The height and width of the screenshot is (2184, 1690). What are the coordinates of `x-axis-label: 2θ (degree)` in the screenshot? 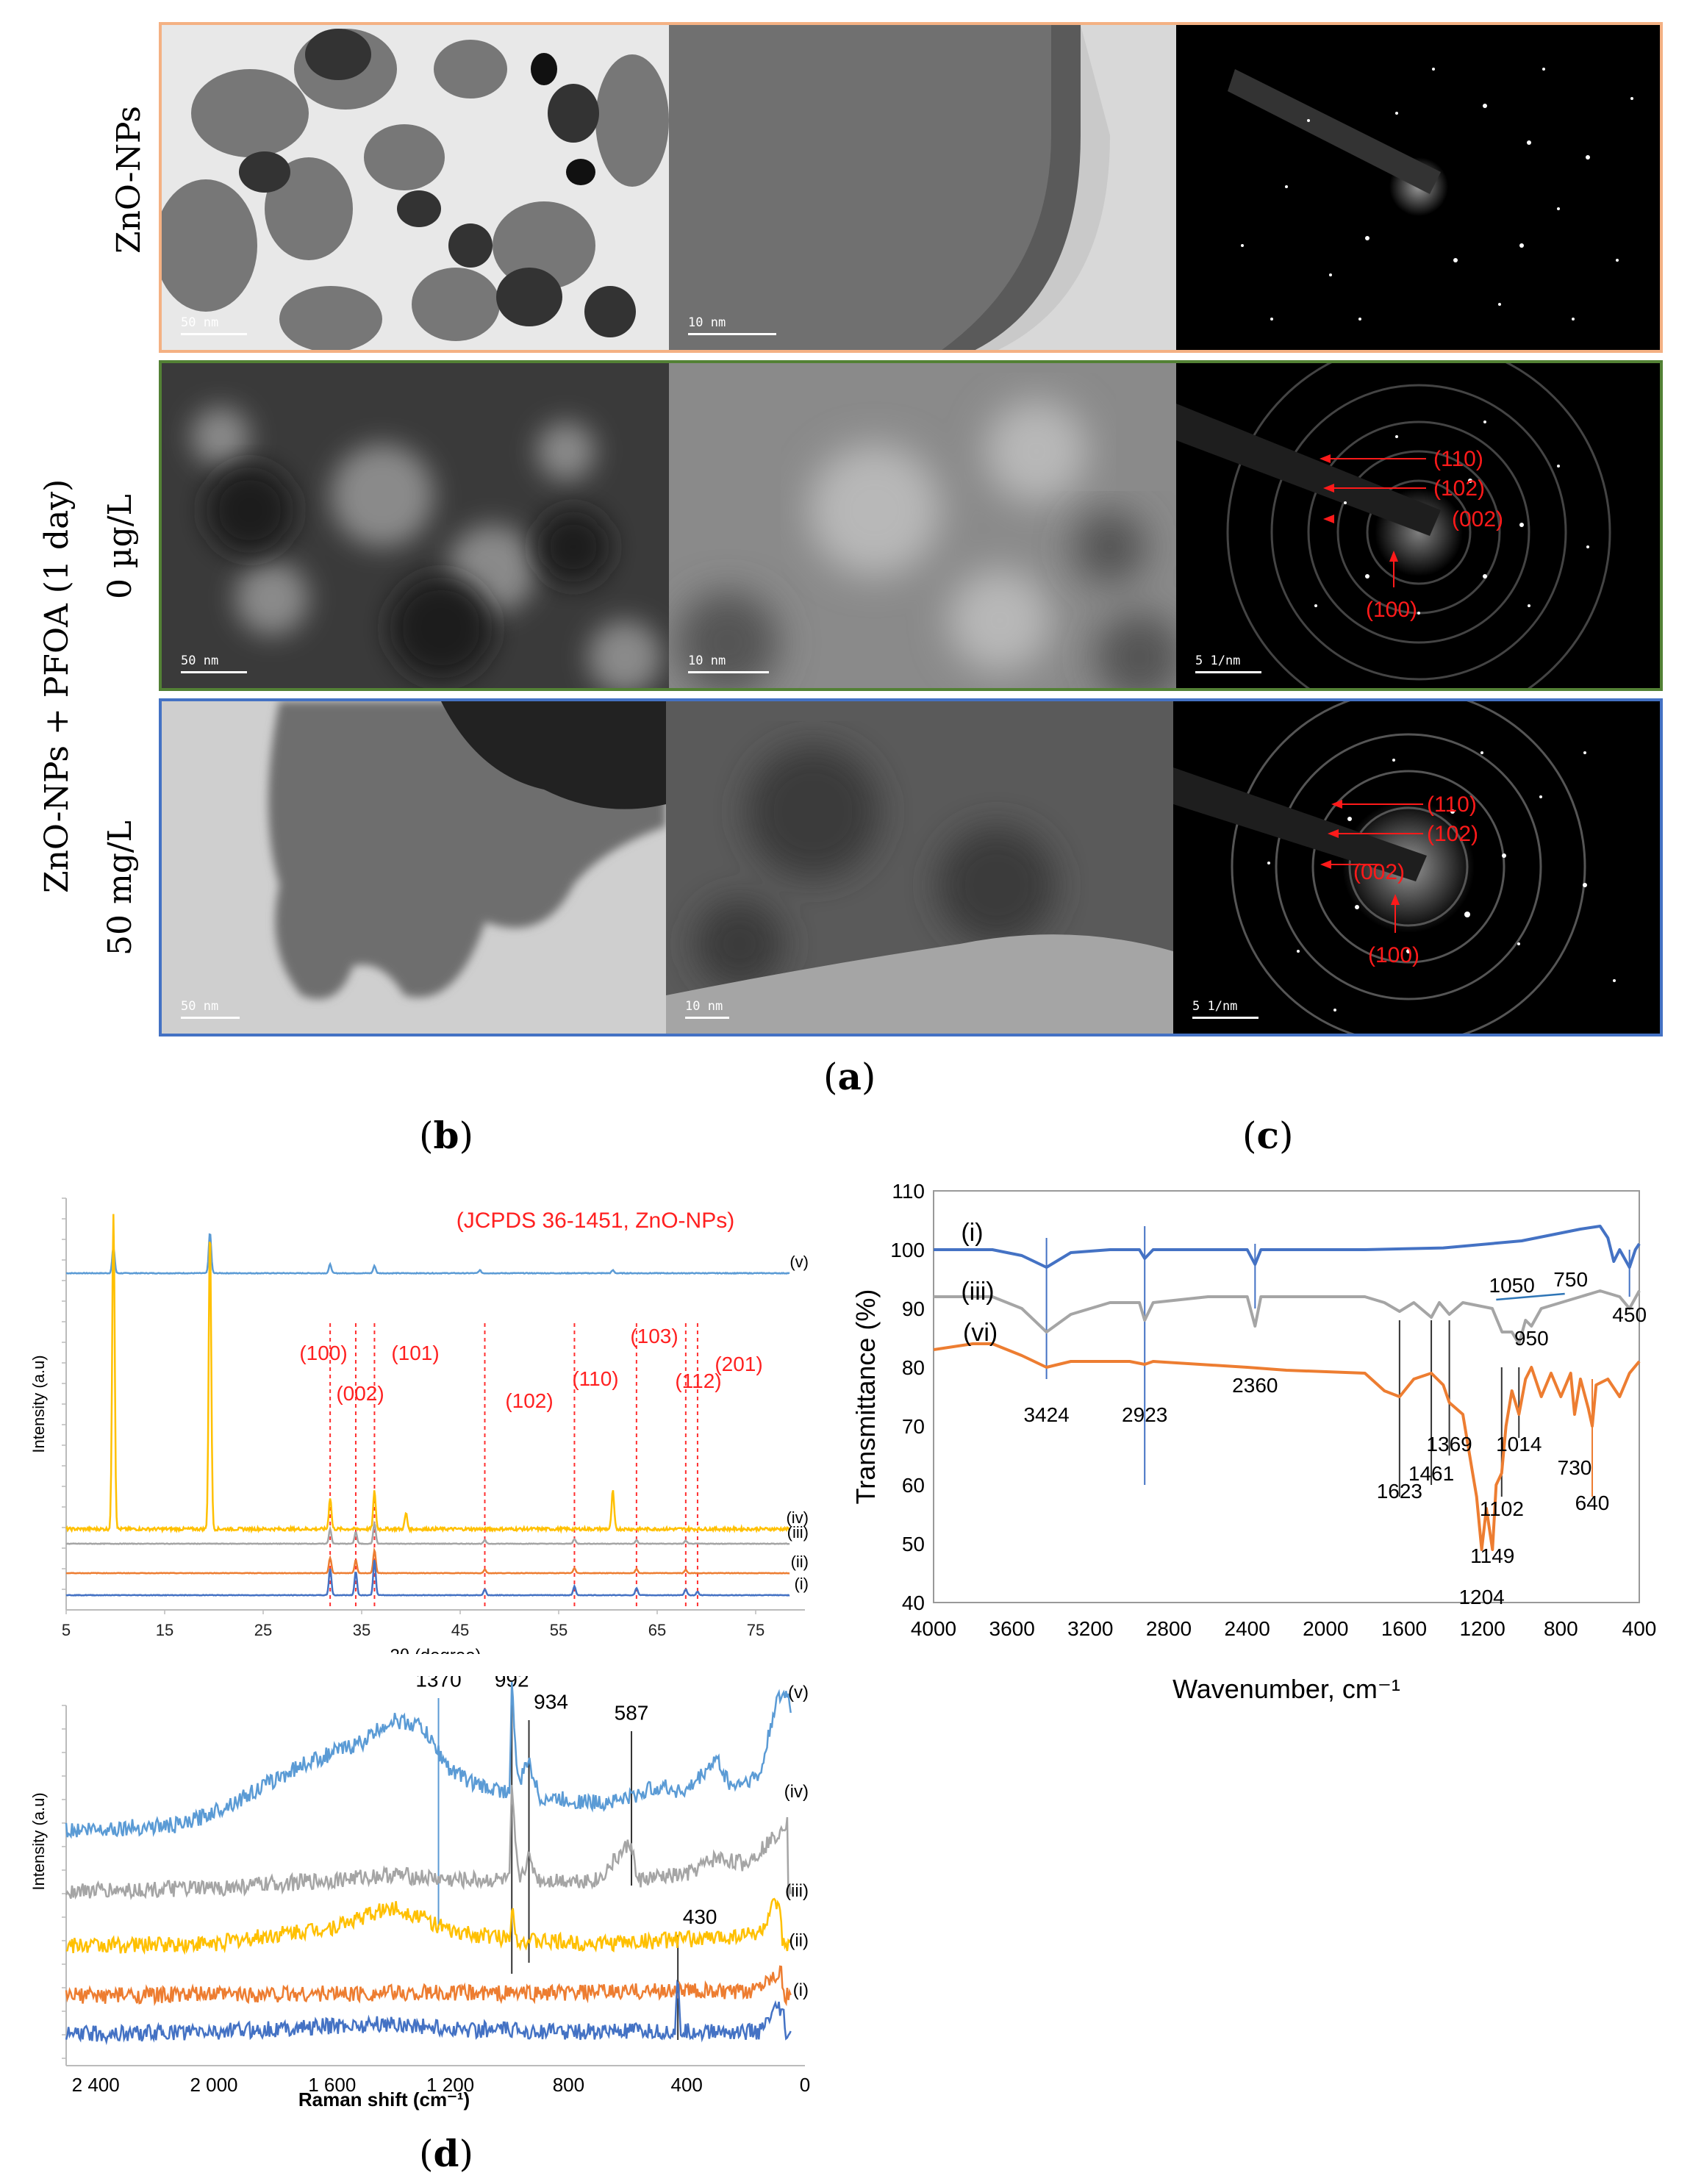 It's located at (436, 1650).